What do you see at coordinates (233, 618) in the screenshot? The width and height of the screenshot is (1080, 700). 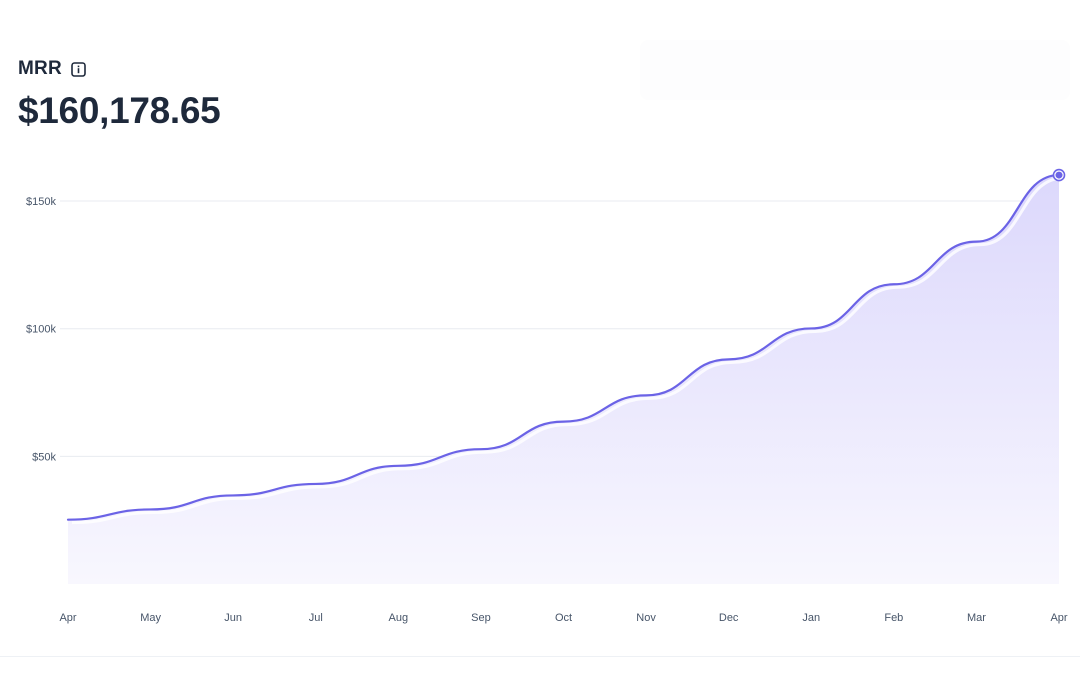 I see `x-tick-label: Jun` at bounding box center [233, 618].